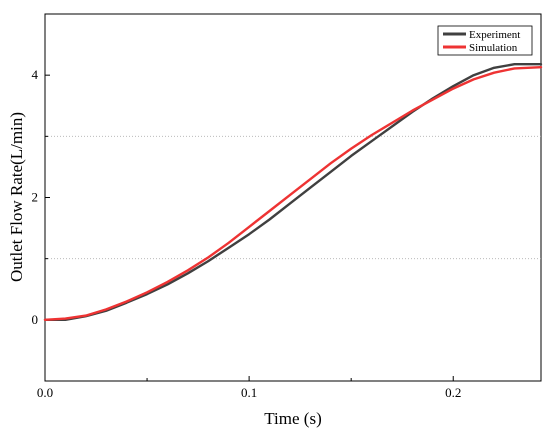 The image size is (550, 436). I want to click on x-tick-label: 0.0, so click(45, 392).